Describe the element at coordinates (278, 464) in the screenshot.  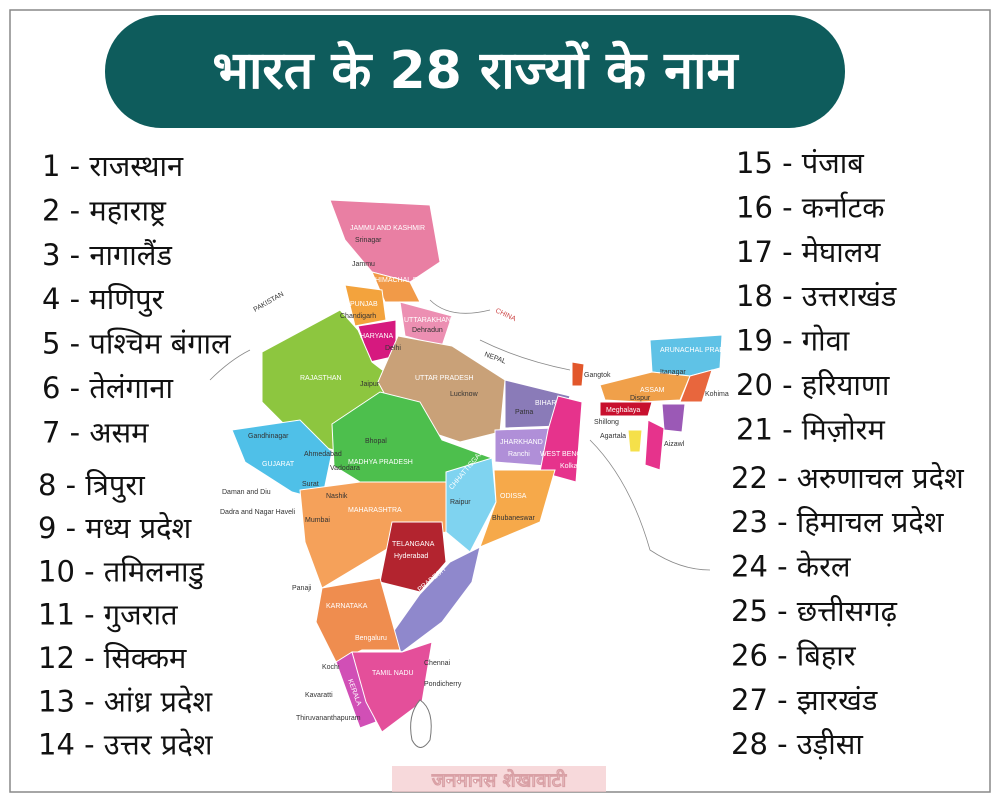
I see `map-label: GUJARAT` at that location.